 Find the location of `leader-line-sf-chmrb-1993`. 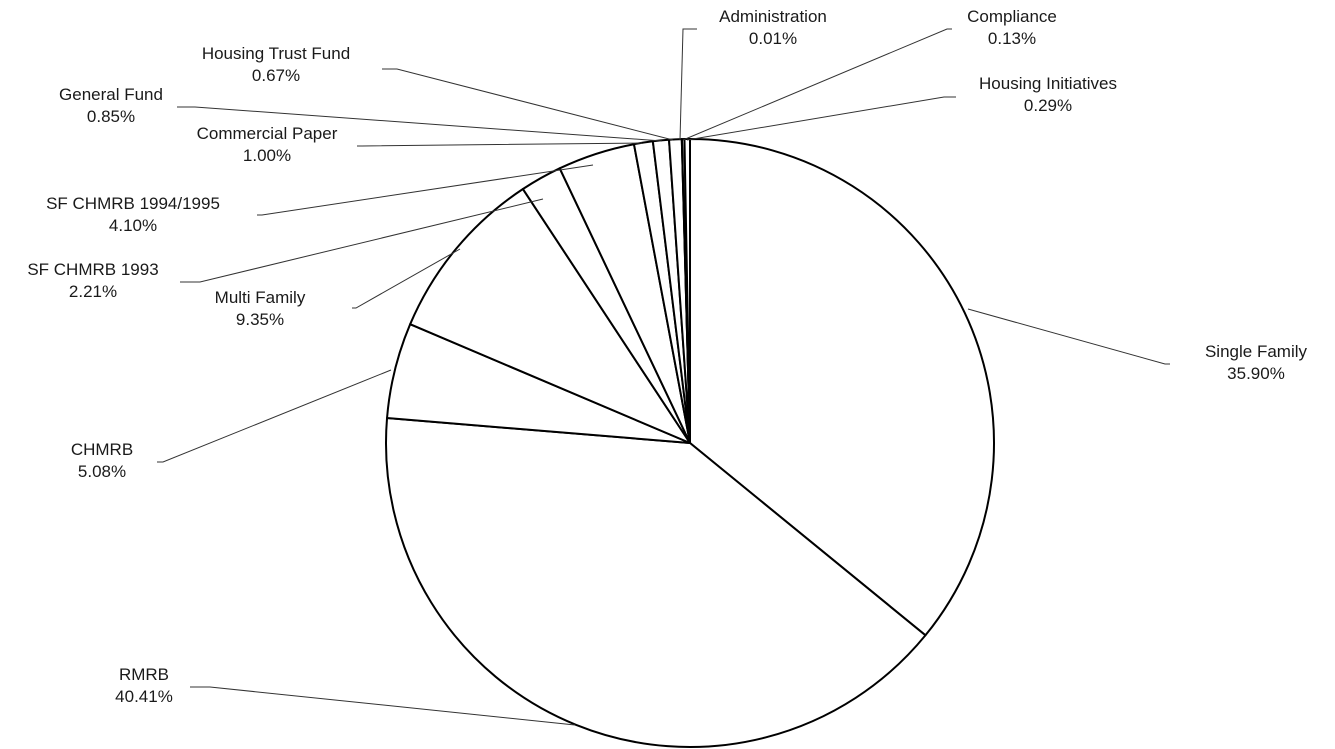

leader-line-sf-chmrb-1993 is located at coordinates (362, 240).